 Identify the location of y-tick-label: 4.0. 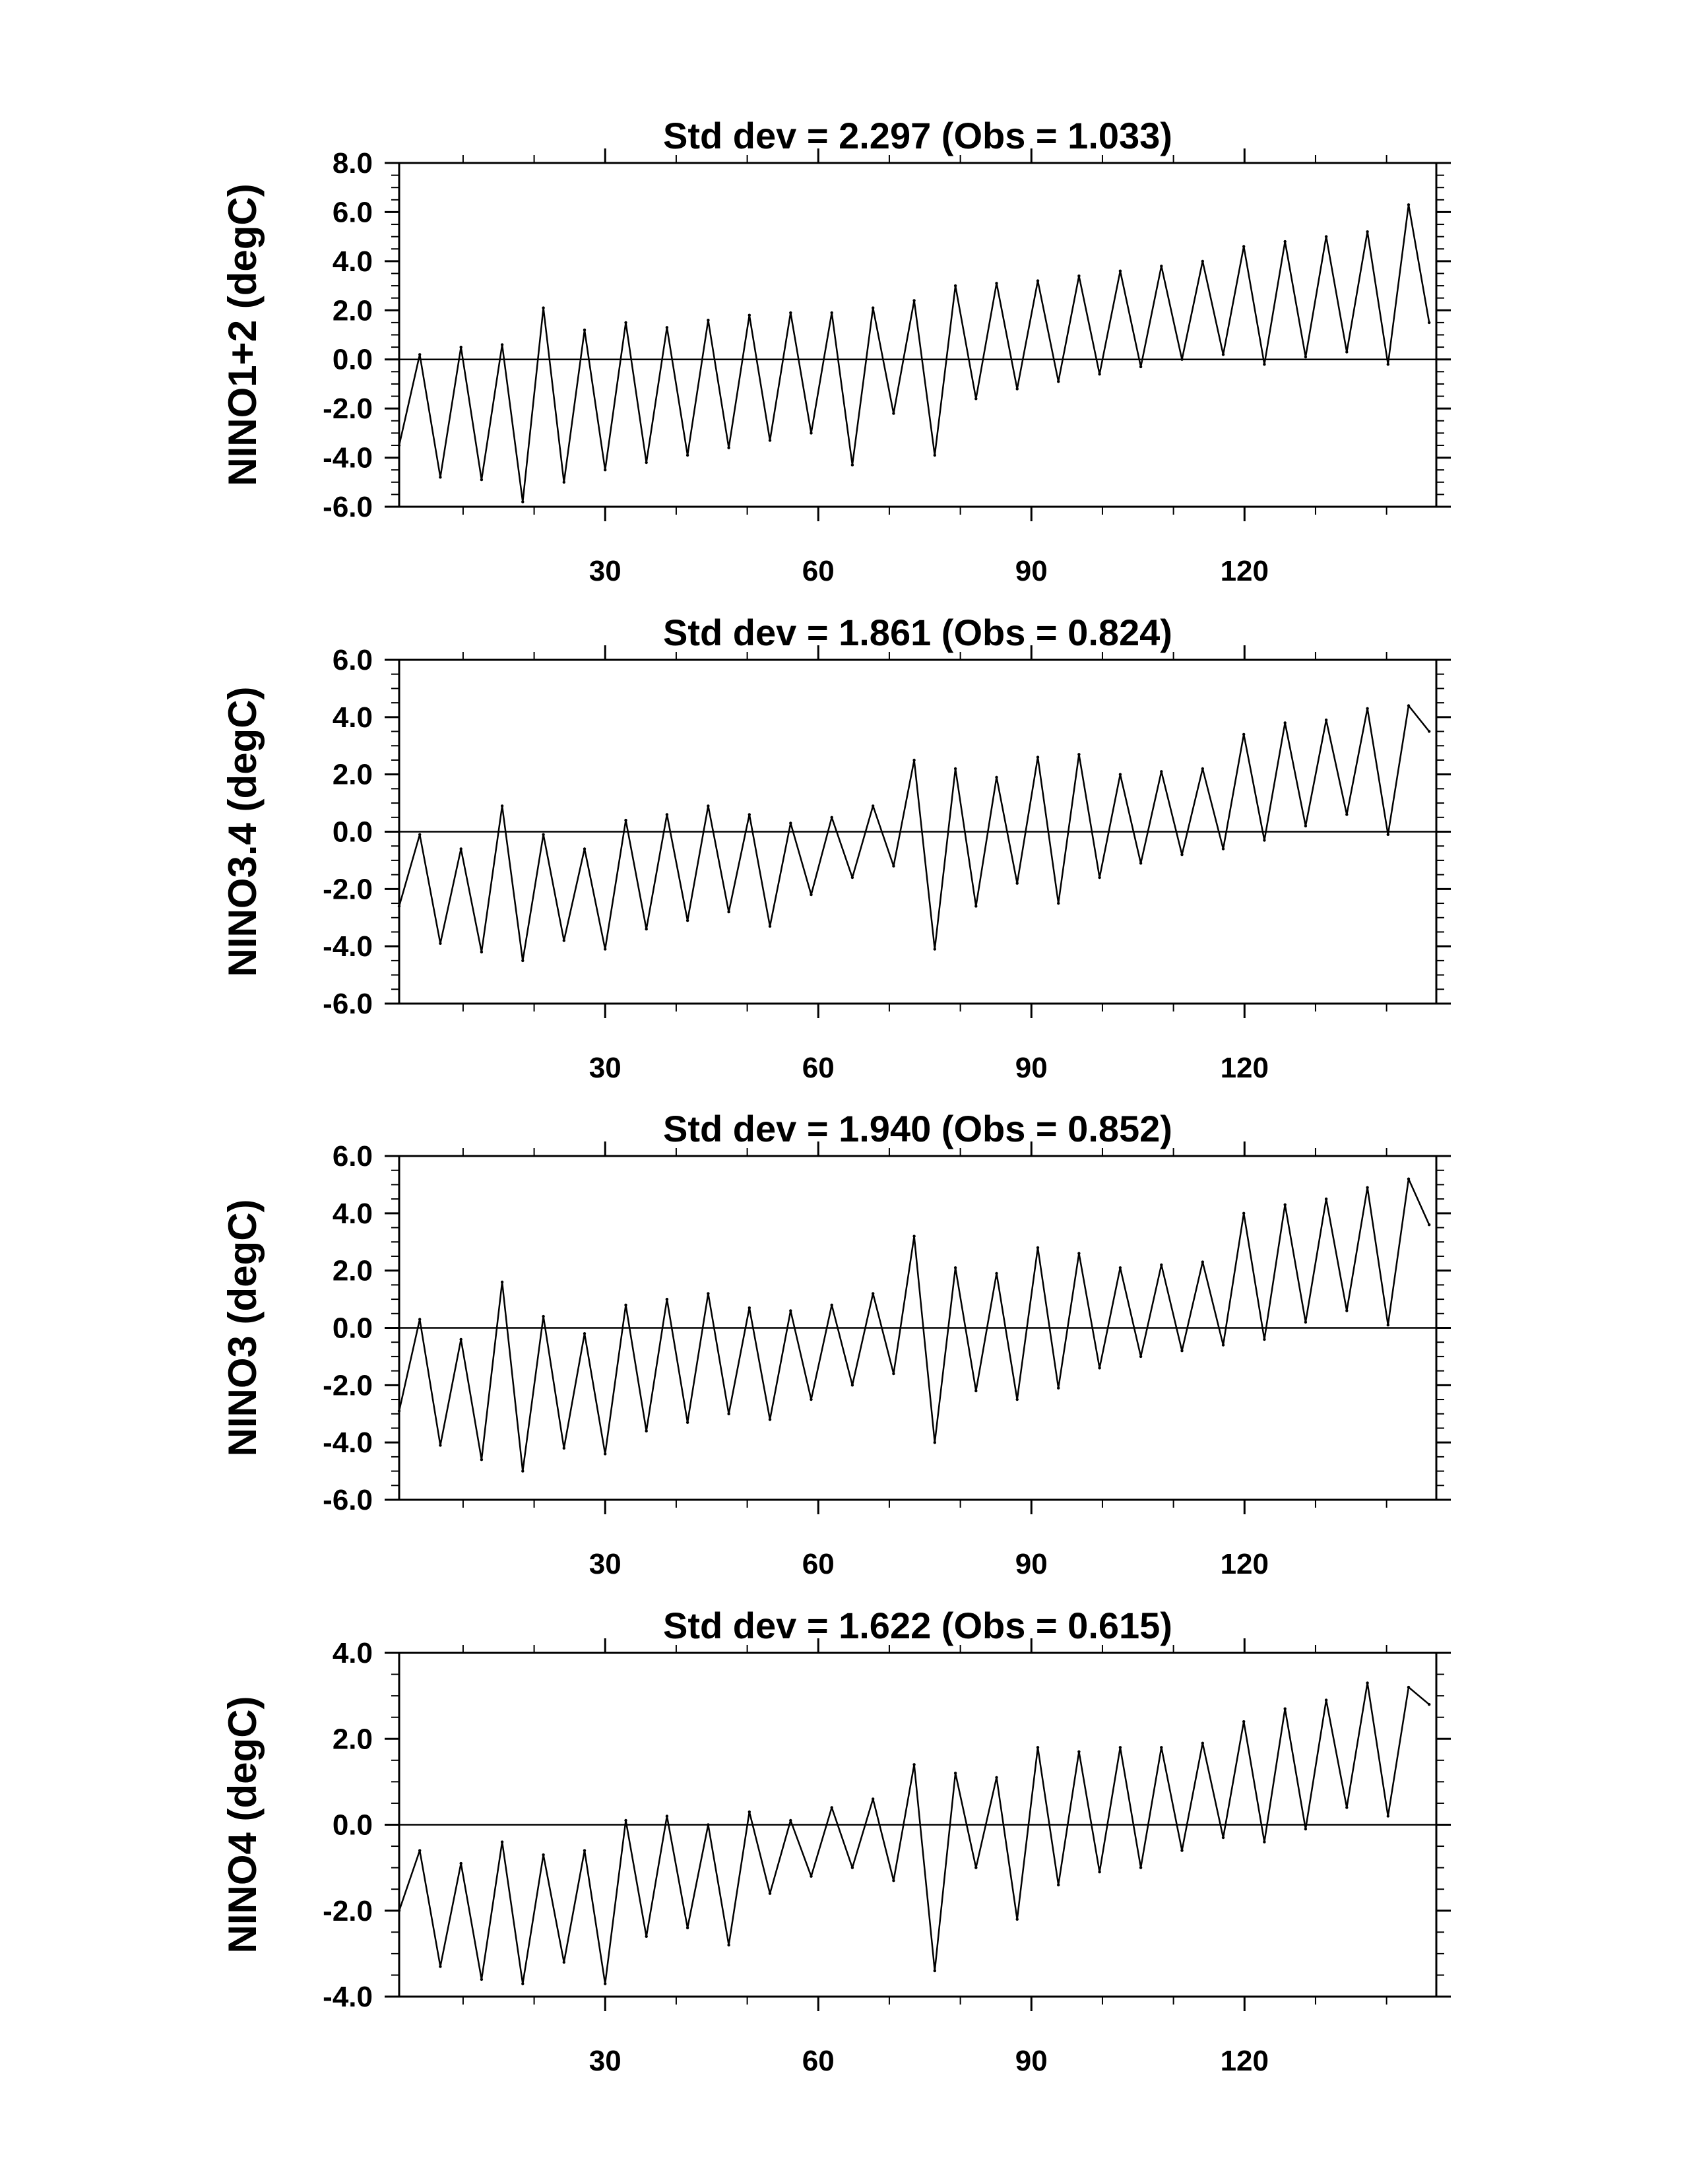
(353, 261).